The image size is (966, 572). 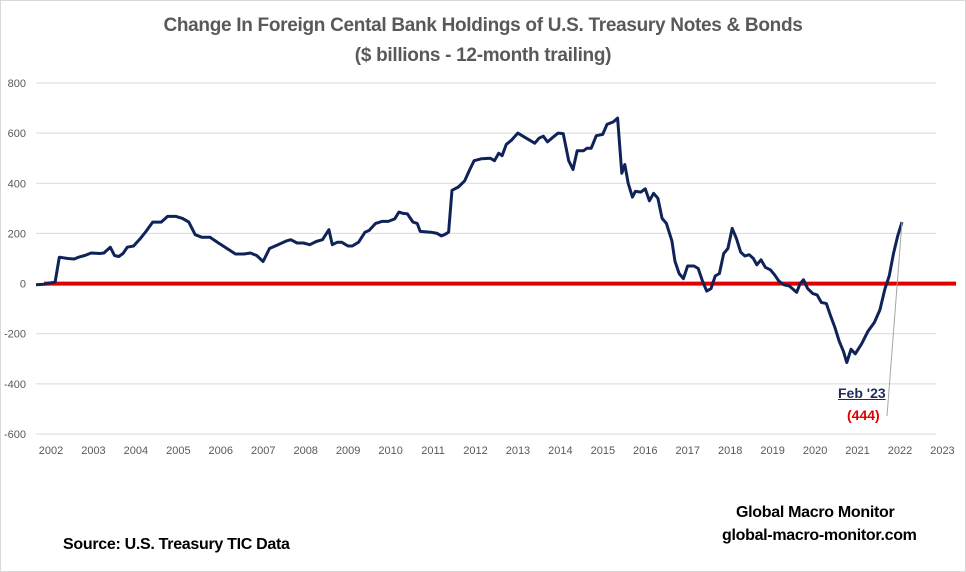 I want to click on x-tick-label: 2006, so click(x=221, y=451).